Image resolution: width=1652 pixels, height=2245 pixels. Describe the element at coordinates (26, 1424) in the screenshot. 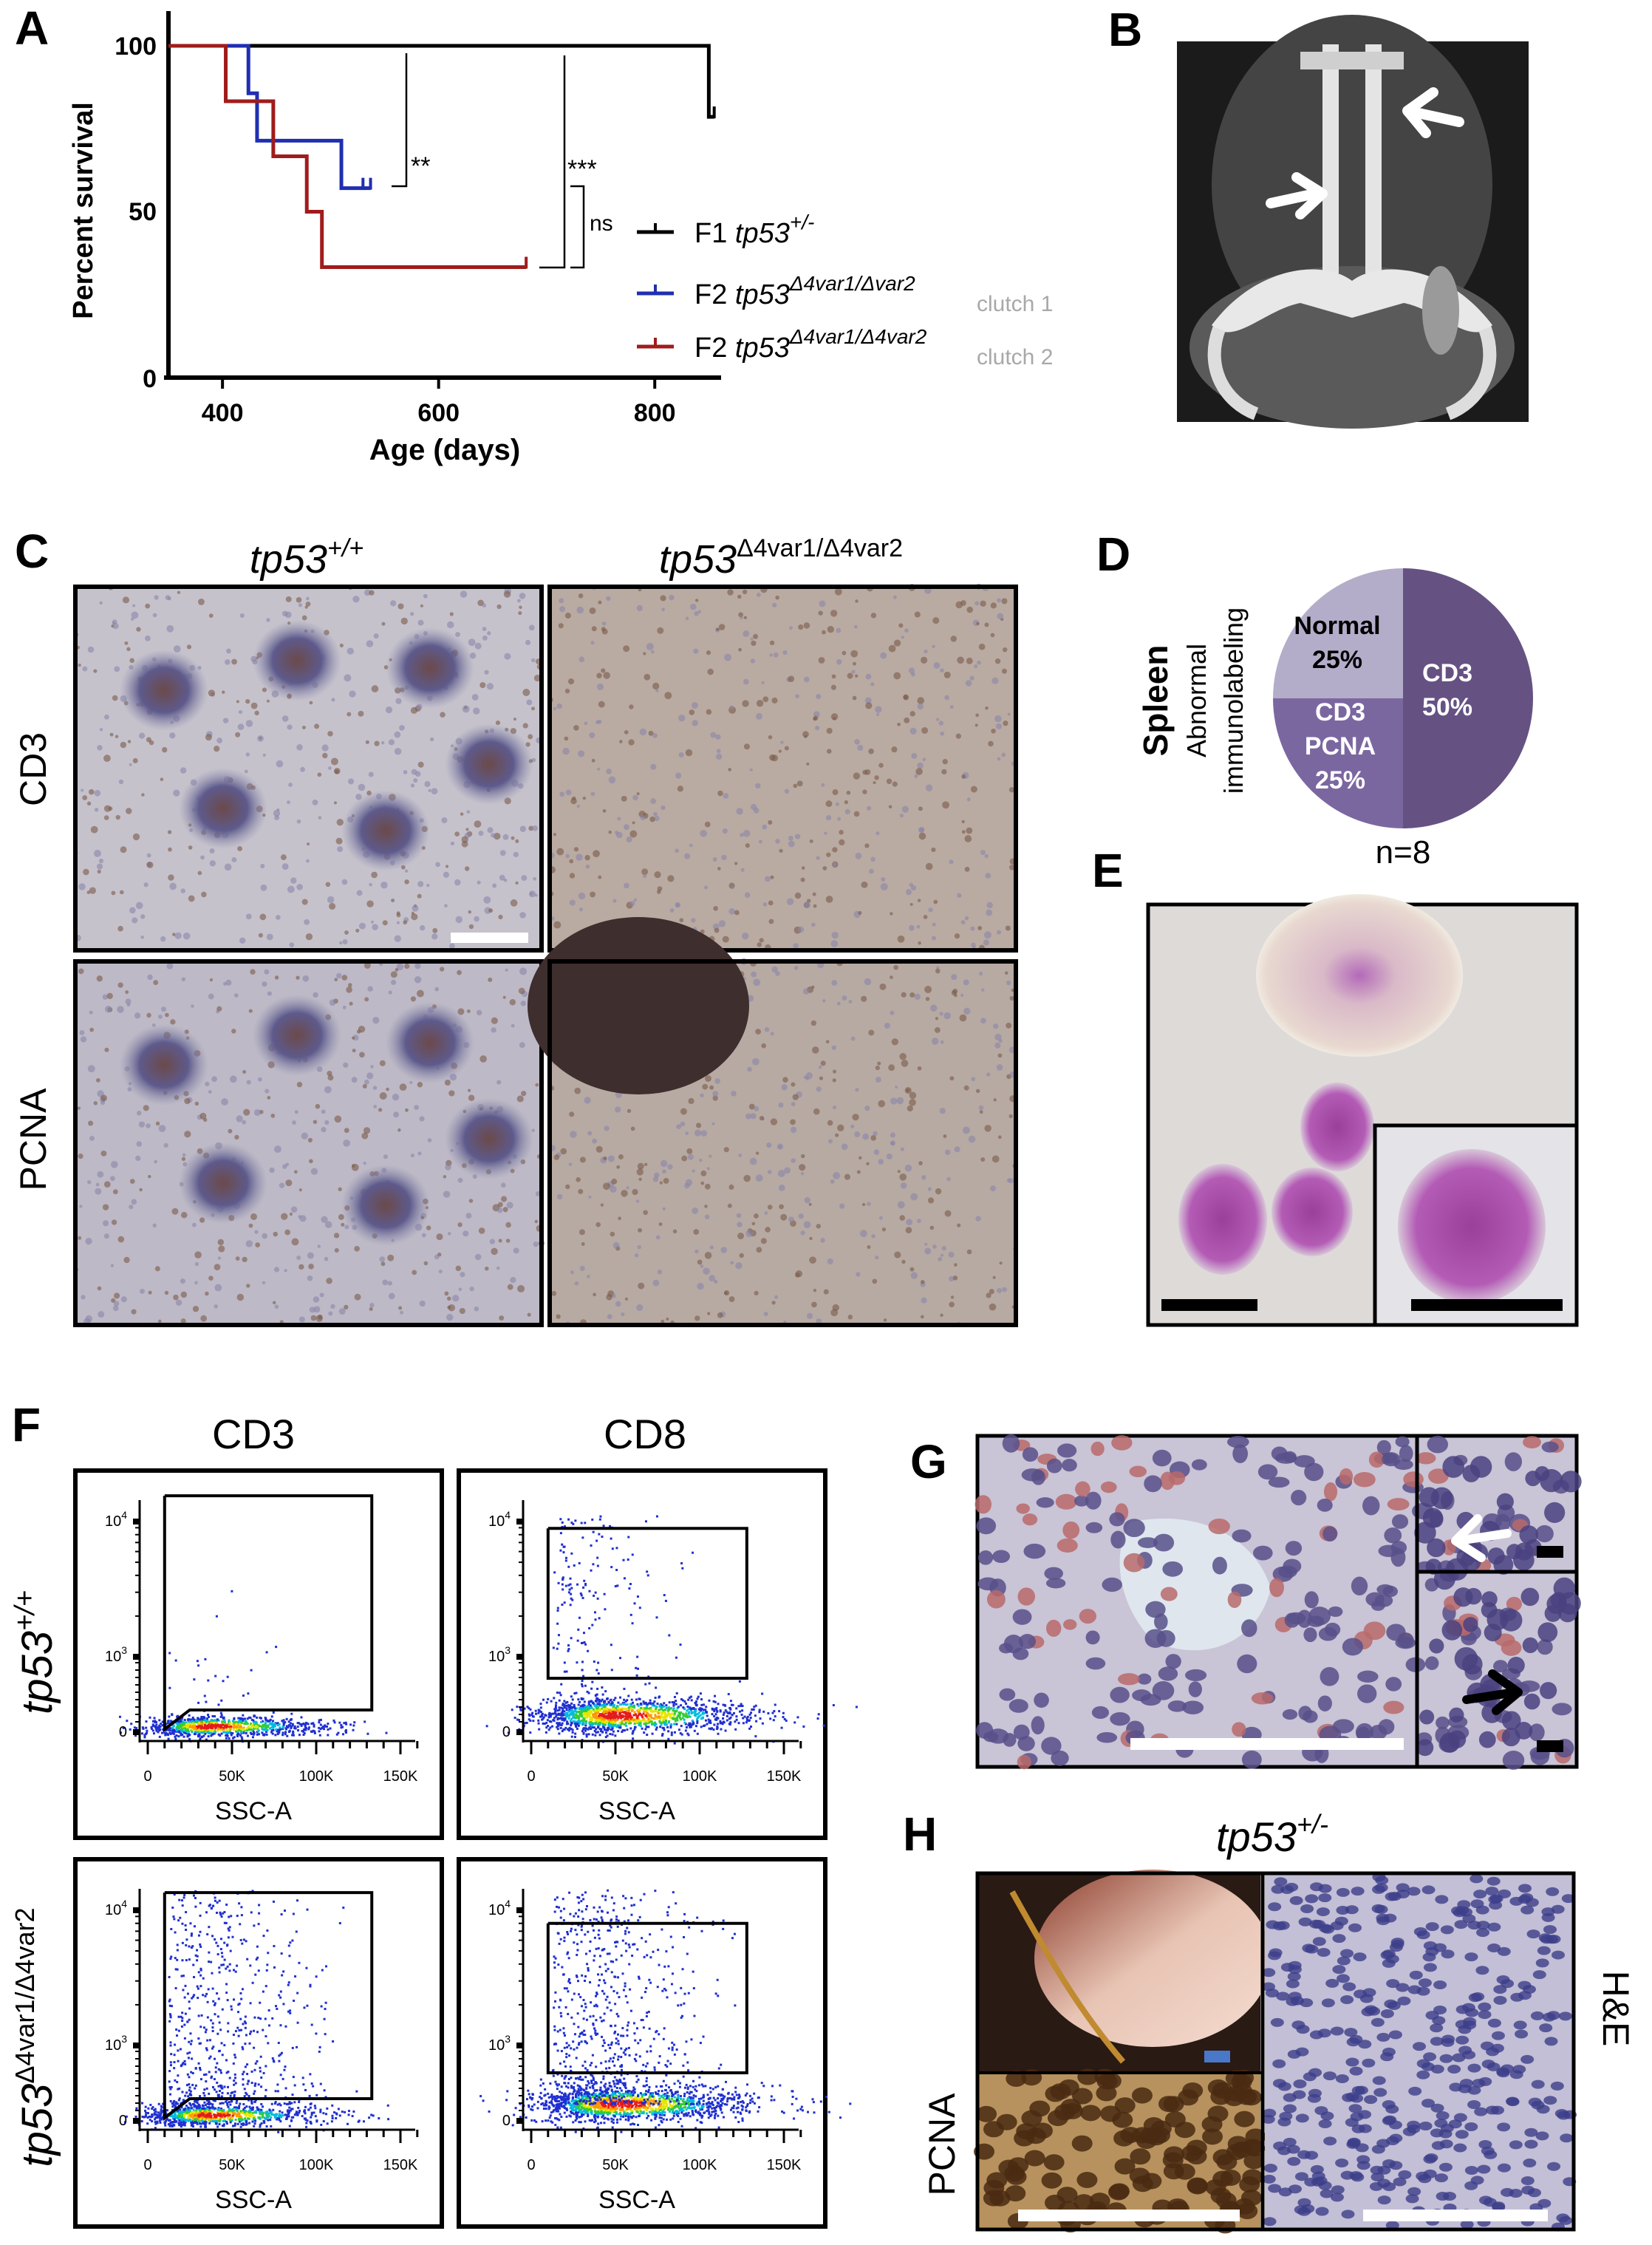

I see `panel-label-f: F` at that location.